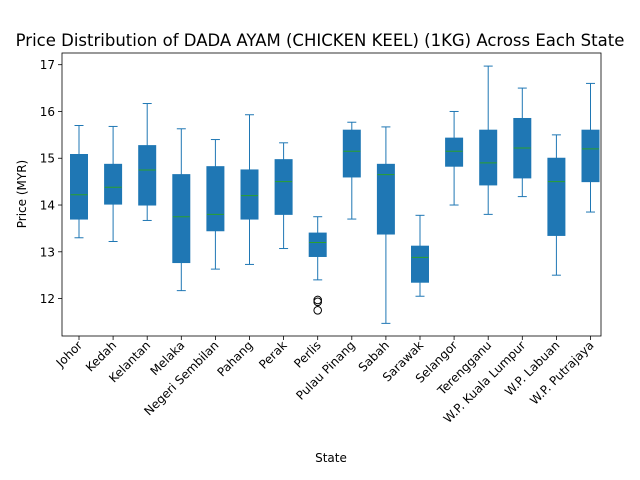 The height and width of the screenshot is (480, 640). I want to click on y-tick-label: 17, so click(47, 65).